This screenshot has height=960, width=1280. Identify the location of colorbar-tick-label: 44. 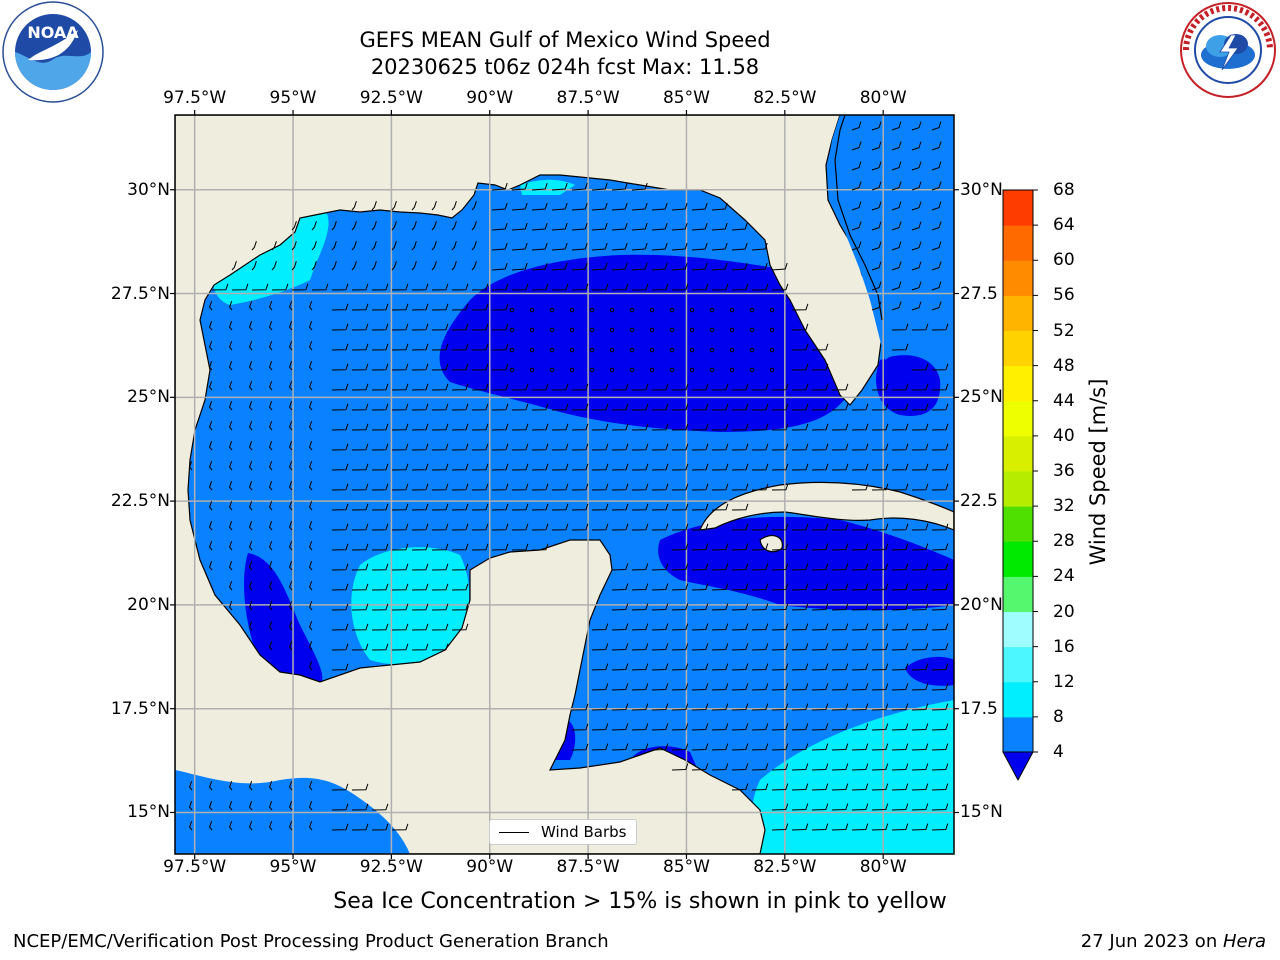
(1064, 400).